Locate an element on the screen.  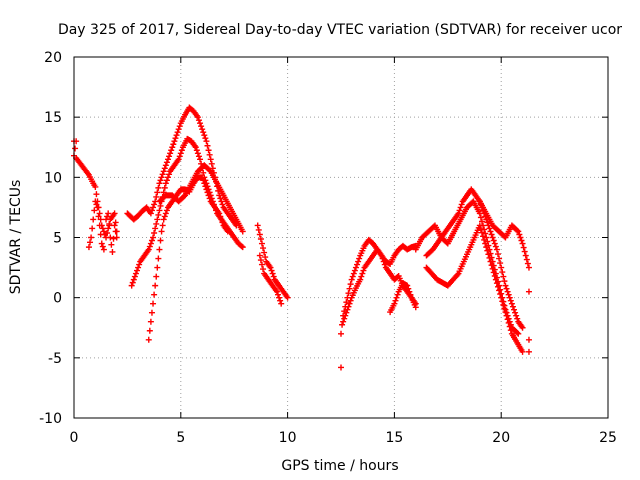
x-tick-label: 10 is located at coordinates (288, 438).